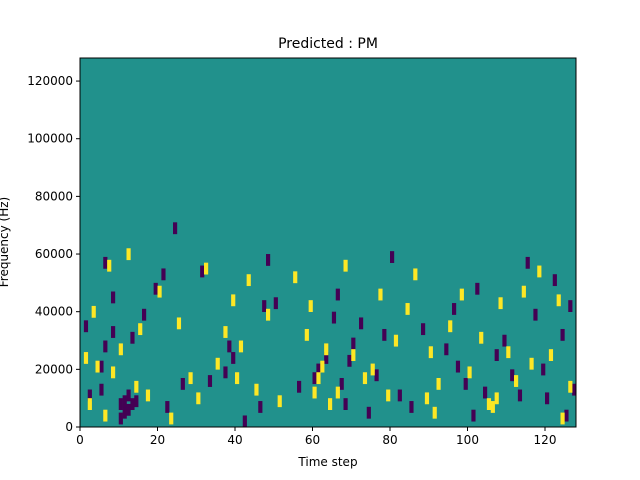 This screenshot has height=480, width=640. I want to click on y-tick-label: 100000, so click(50, 139).